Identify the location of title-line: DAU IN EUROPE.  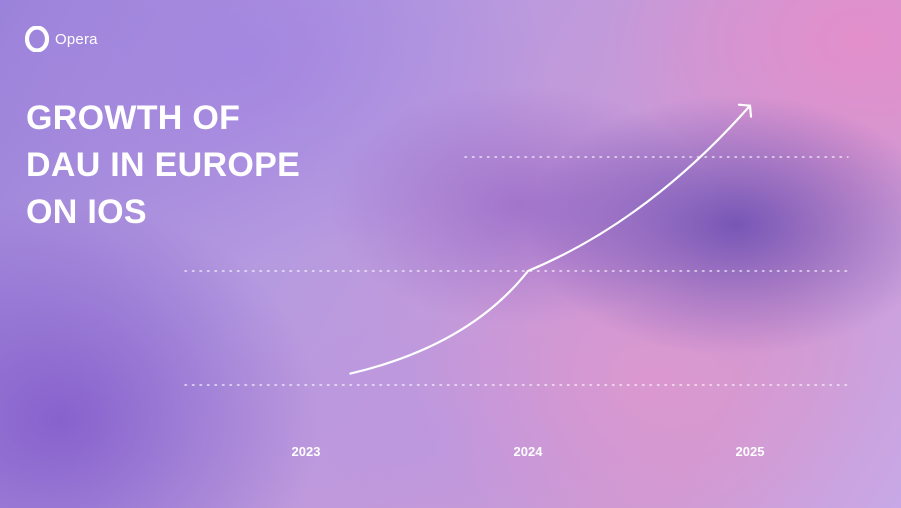
(163, 165).